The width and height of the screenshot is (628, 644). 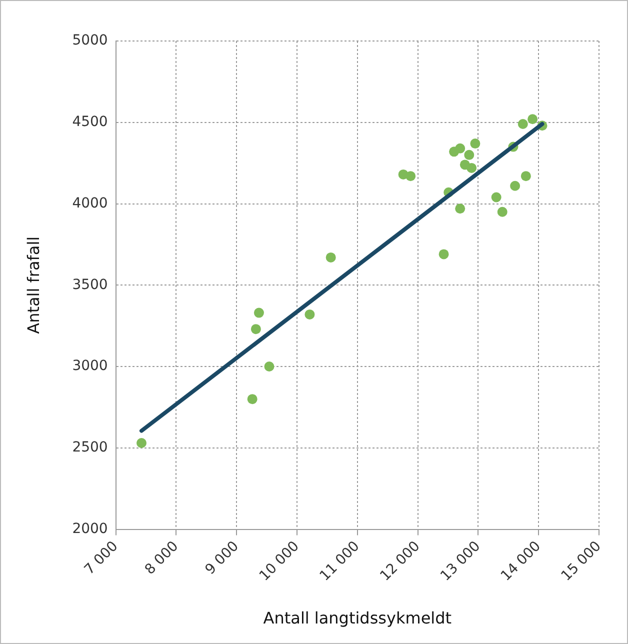 I want to click on x-tick-label: 15 000, so click(x=581, y=561).